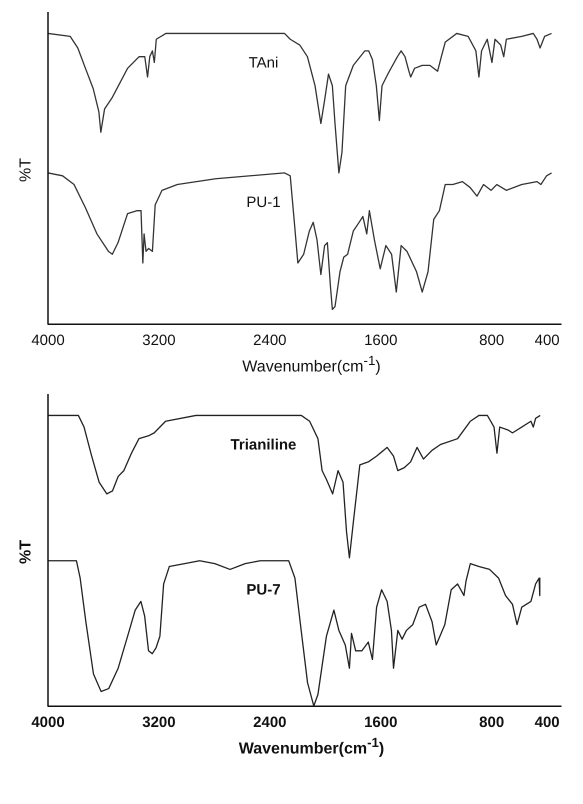 The width and height of the screenshot is (583, 804). Describe the element at coordinates (263, 202) in the screenshot. I see `series-label: PU-1` at that location.